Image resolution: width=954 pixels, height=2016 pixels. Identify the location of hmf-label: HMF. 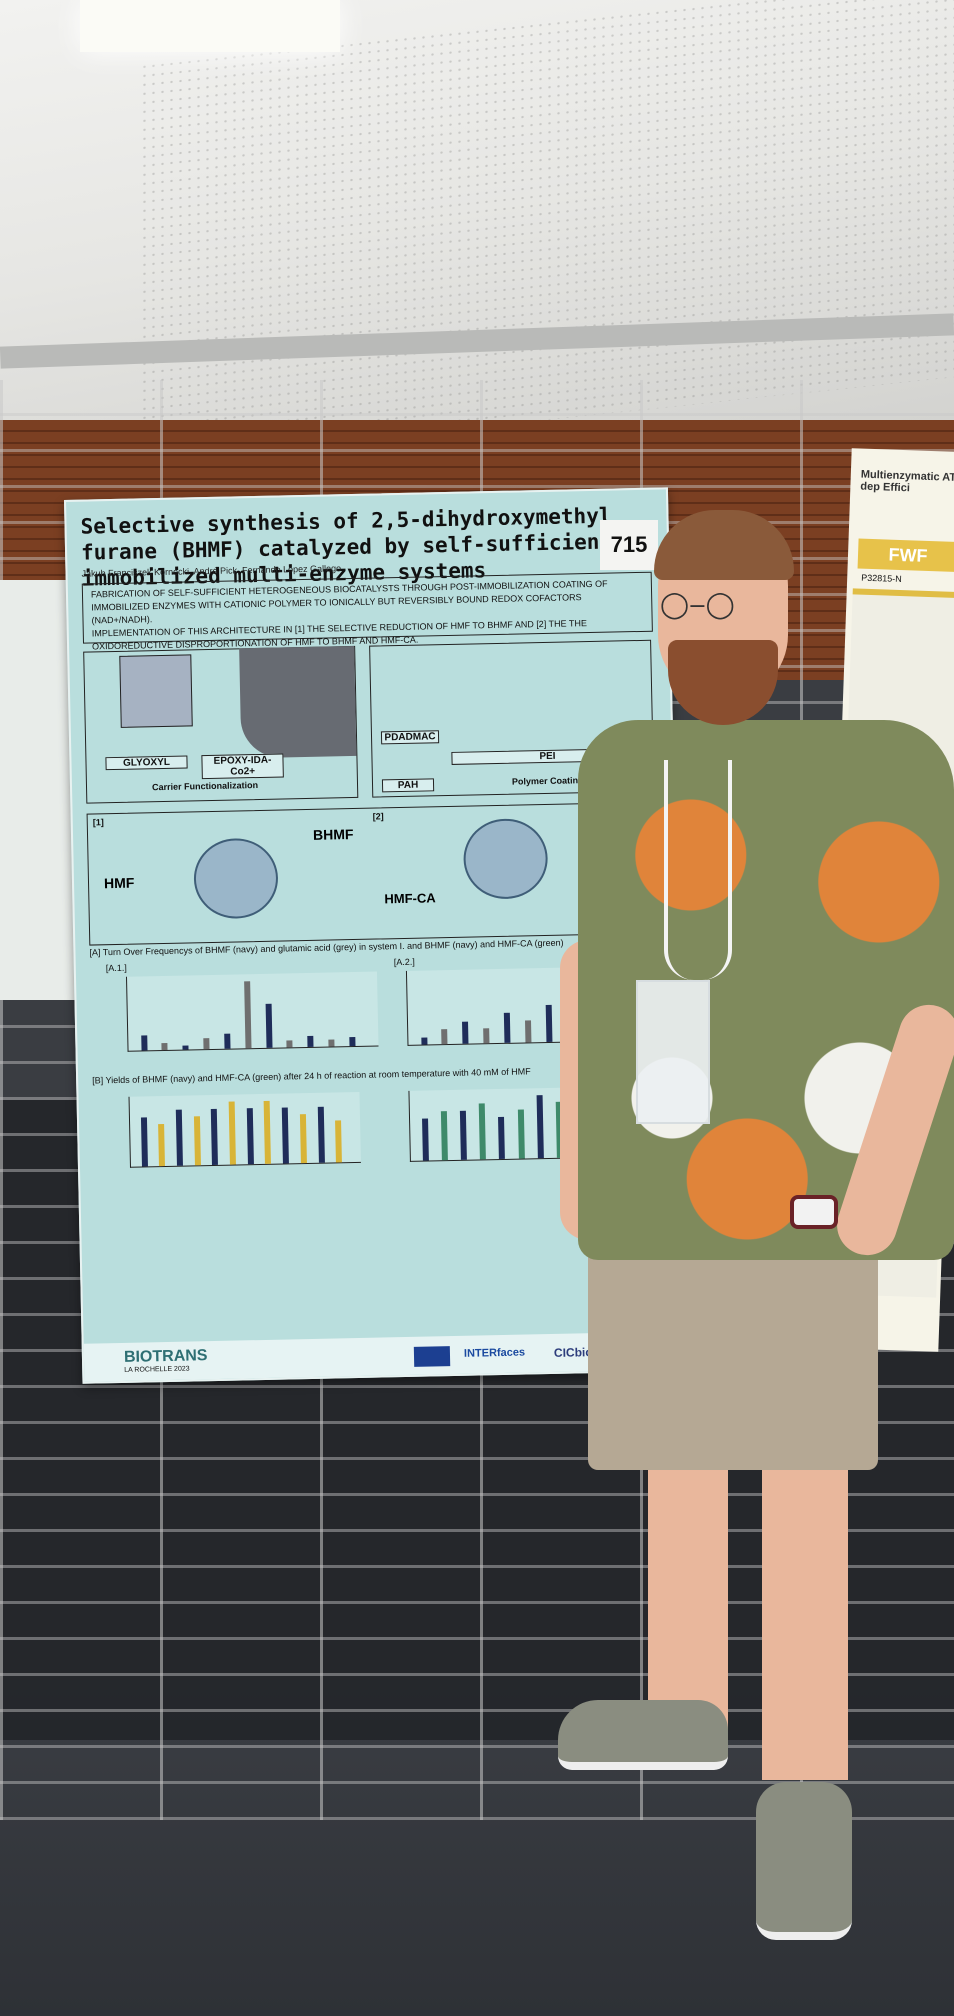
(119, 883).